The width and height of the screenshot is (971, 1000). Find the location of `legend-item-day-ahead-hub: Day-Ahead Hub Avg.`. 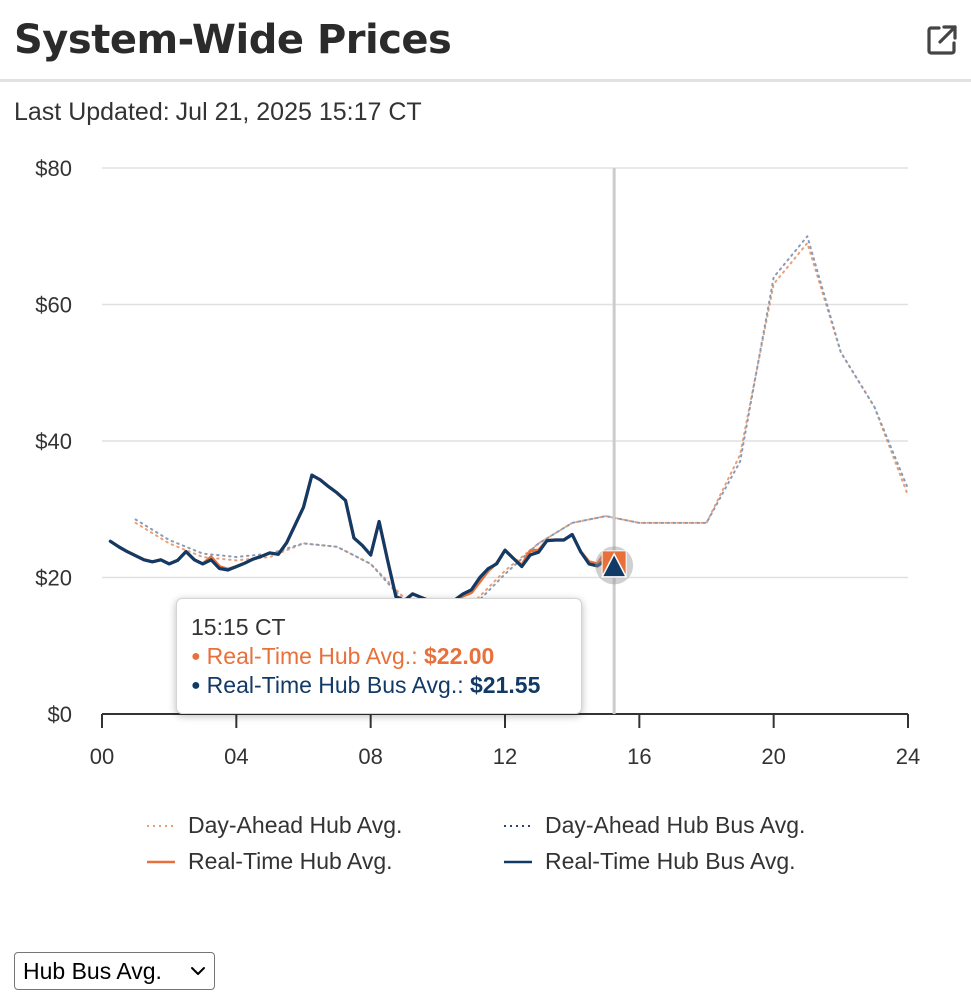

legend-item-day-ahead-hub: Day-Ahead Hub Avg. is located at coordinates (274, 825).